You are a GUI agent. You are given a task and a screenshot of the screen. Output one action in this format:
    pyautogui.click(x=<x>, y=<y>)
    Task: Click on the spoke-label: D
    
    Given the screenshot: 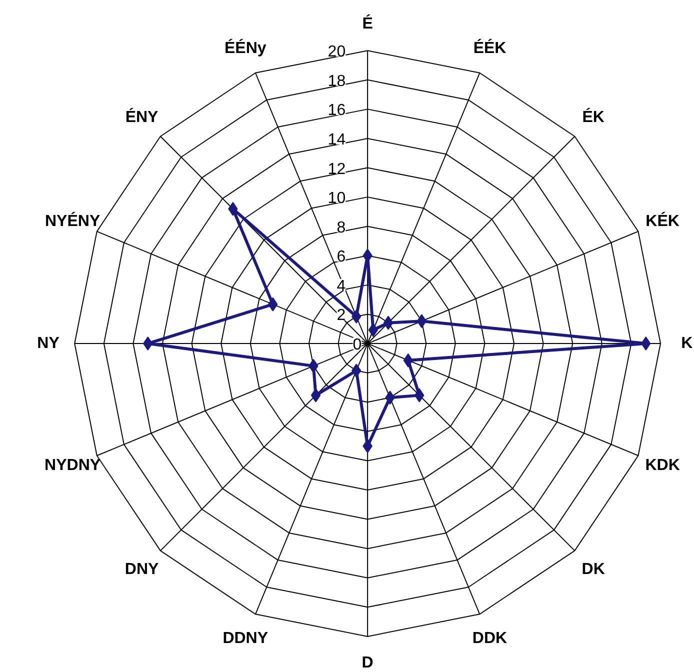 What is the action you would take?
    pyautogui.click(x=368, y=663)
    